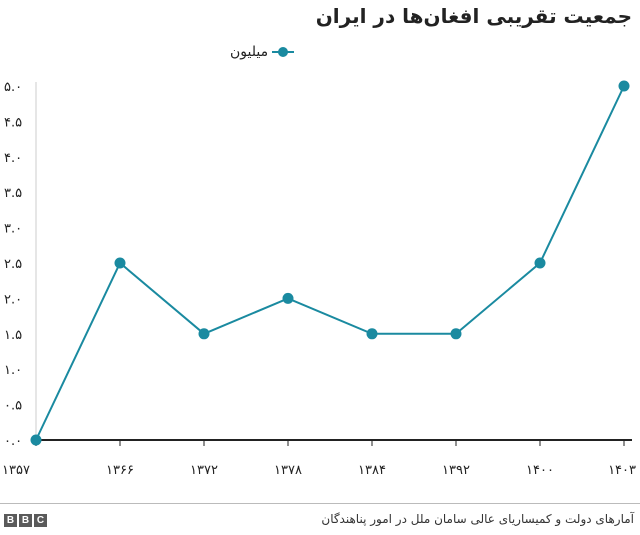 This screenshot has height=535, width=640. I want to click on bbc-logo-letter: C, so click(40, 520).